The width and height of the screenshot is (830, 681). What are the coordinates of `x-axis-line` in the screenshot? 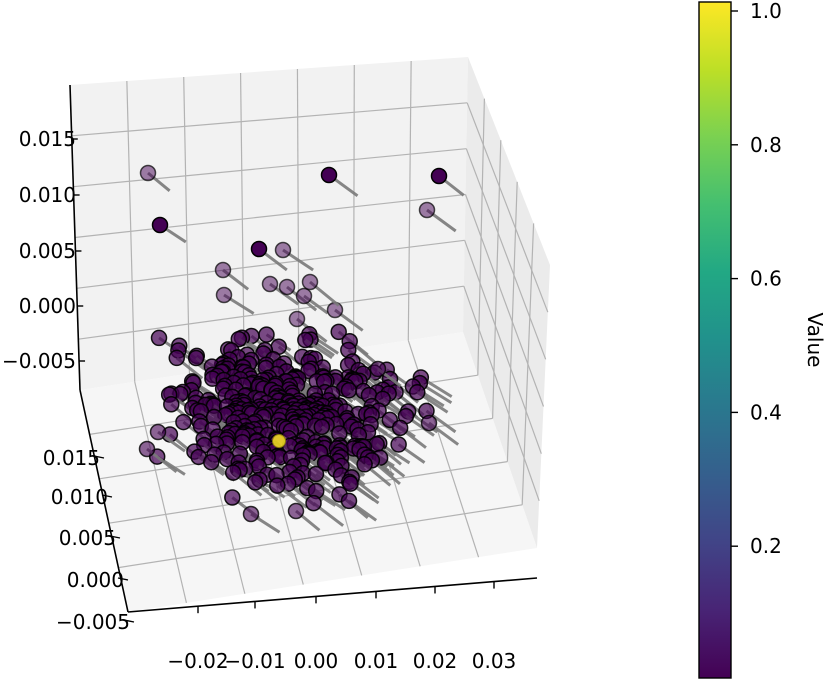 It's located at (332, 595).